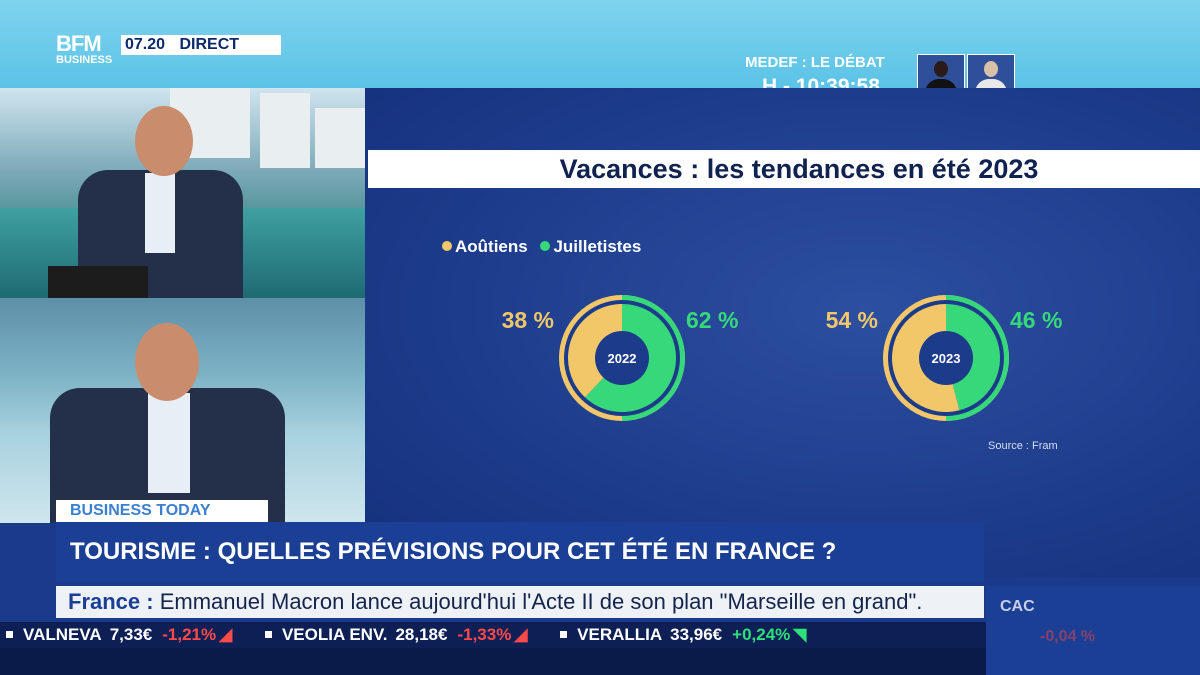  Describe the element at coordinates (209, 44) in the screenshot. I see `live-label: DIRECT` at that location.